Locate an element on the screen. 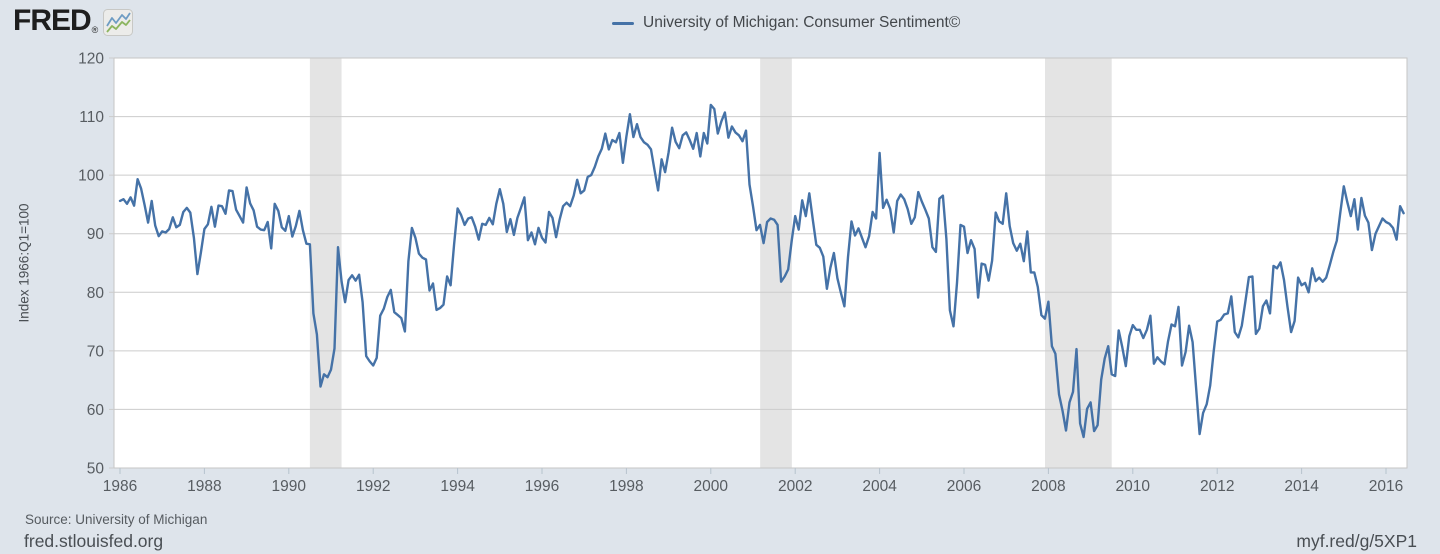 The height and width of the screenshot is (554, 1440). x-tick-label: 2016 is located at coordinates (1386, 486).